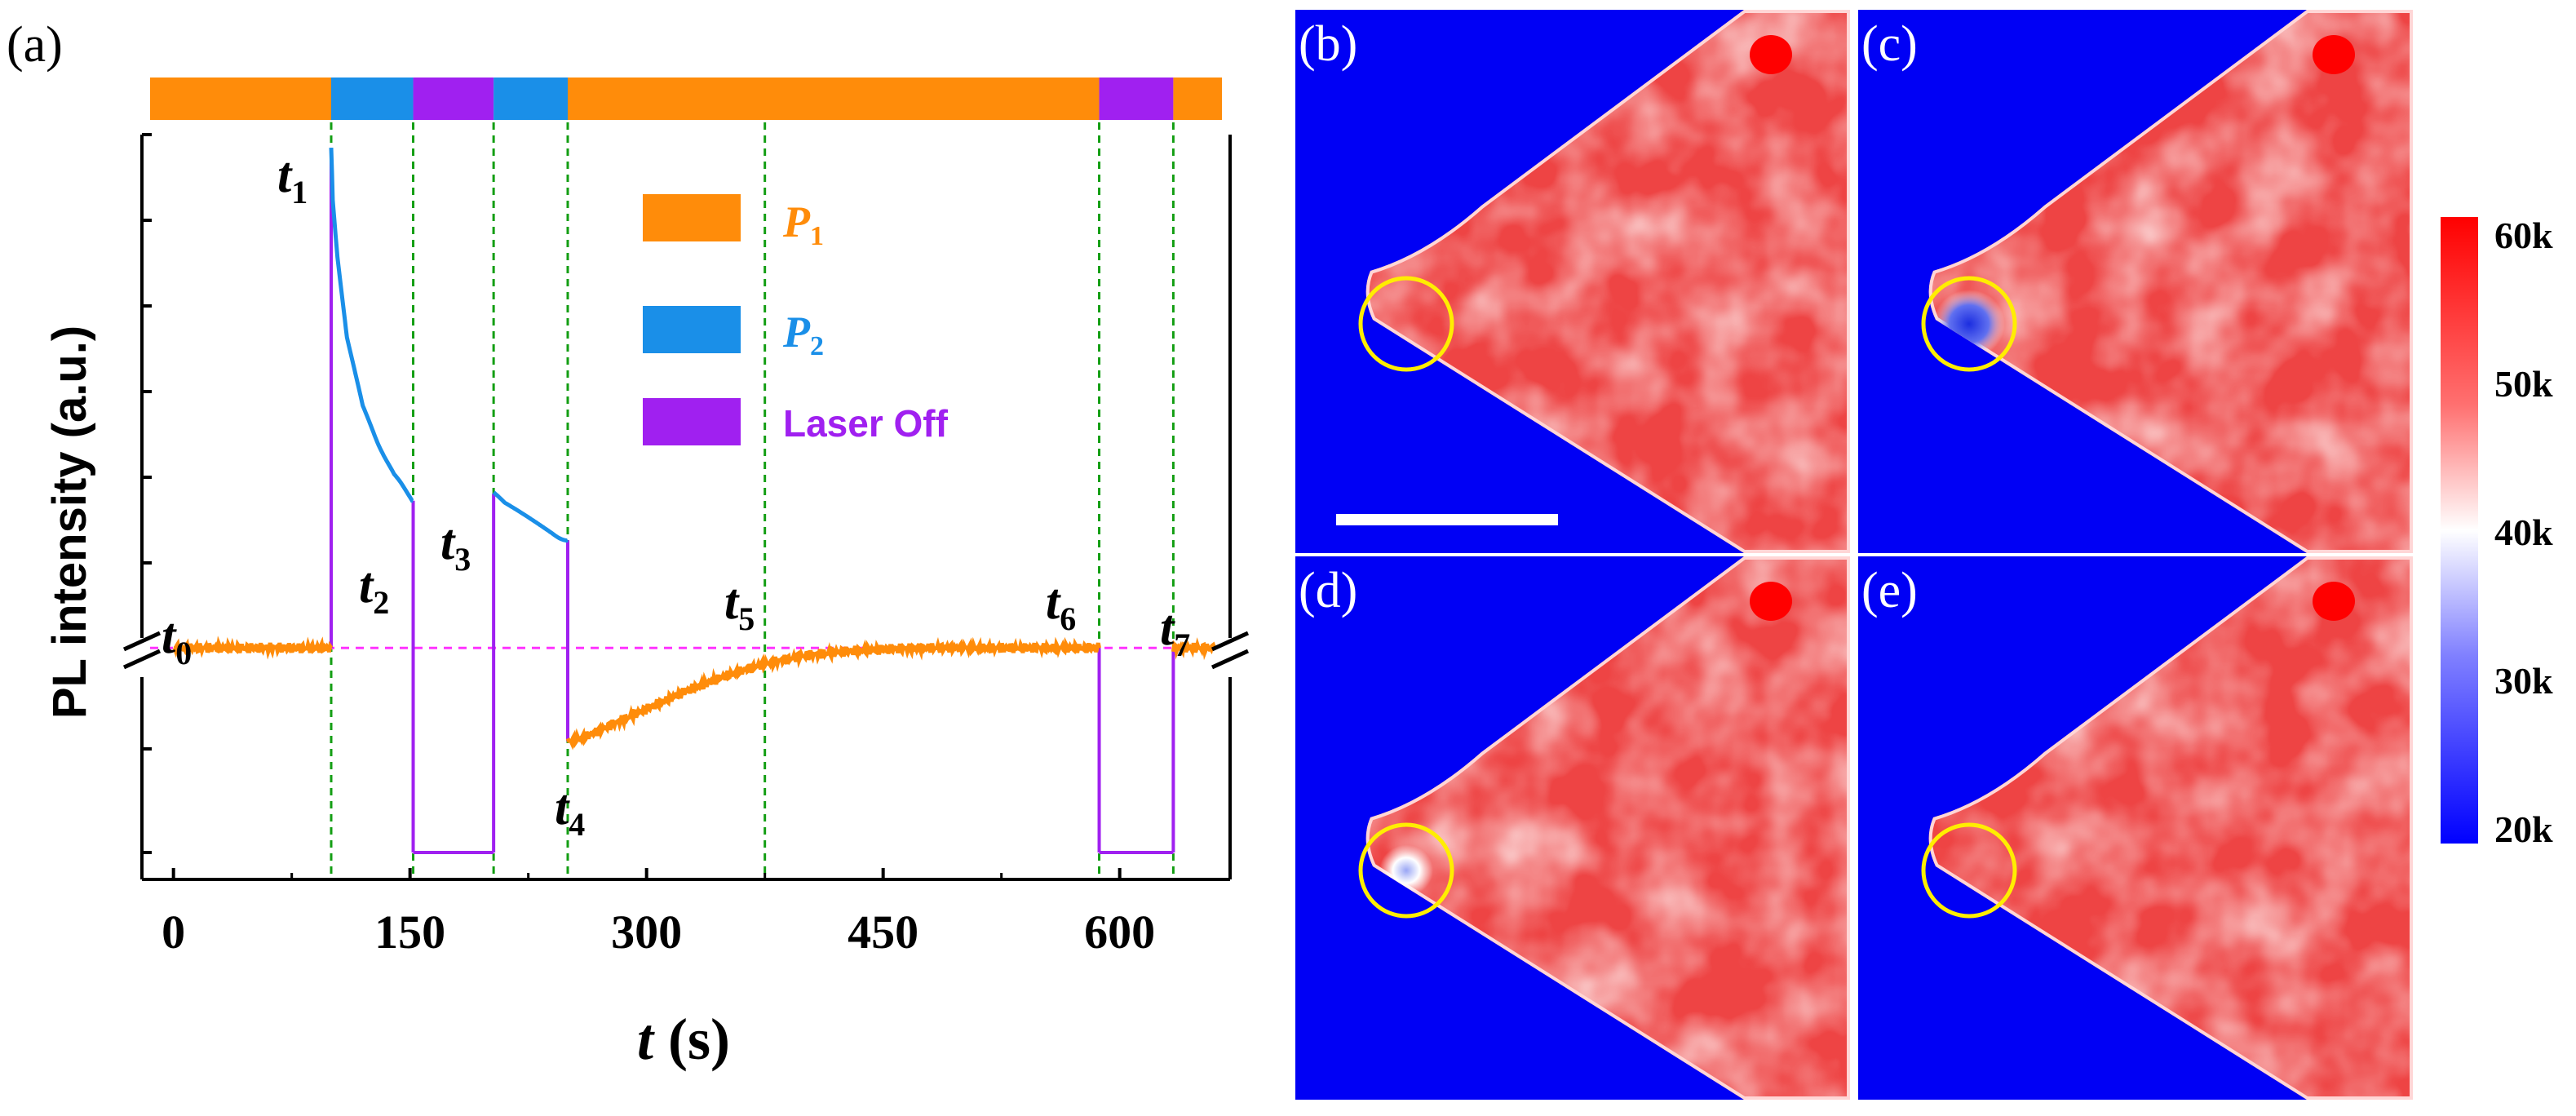  I want to click on panel-label-c: (c), so click(1889, 44).